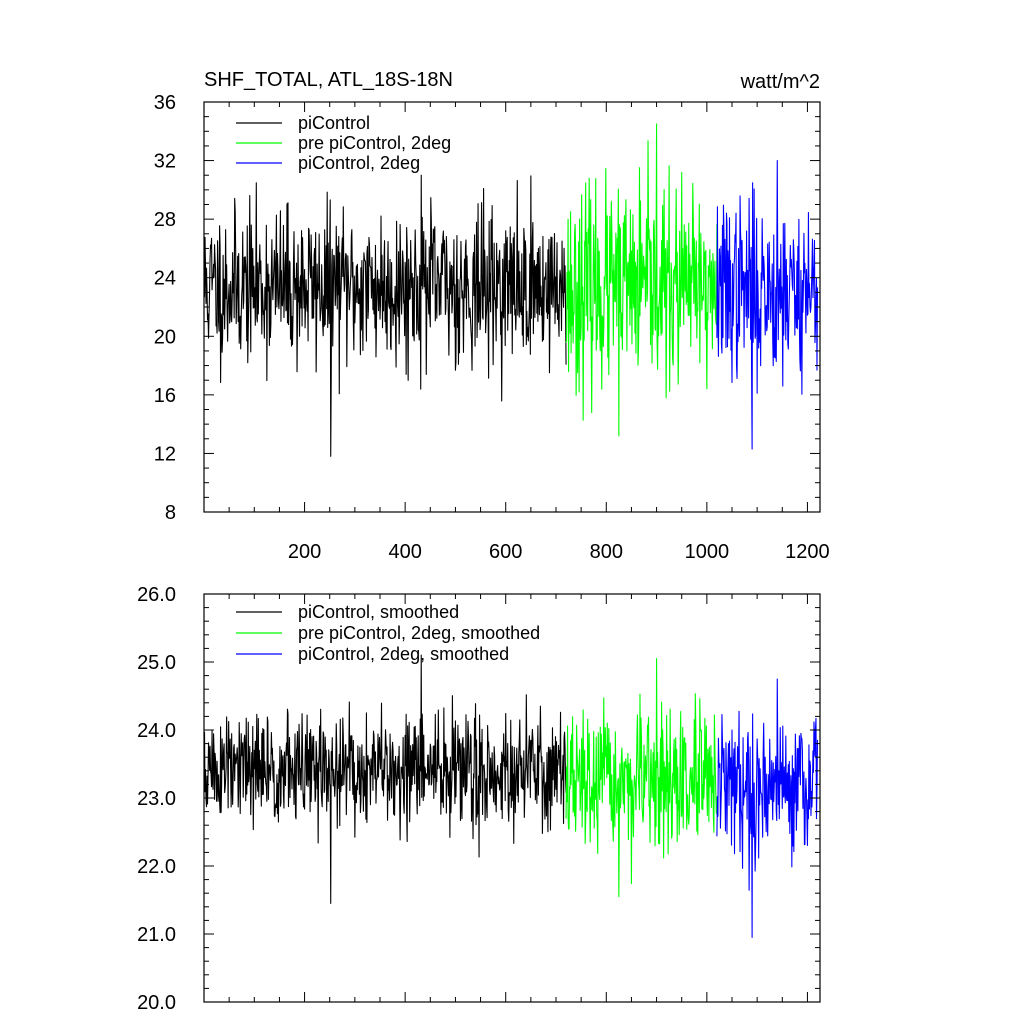 This screenshot has width=1024, height=1024. What do you see at coordinates (156, 595) in the screenshot?
I see `y-tick-label: 26.0` at bounding box center [156, 595].